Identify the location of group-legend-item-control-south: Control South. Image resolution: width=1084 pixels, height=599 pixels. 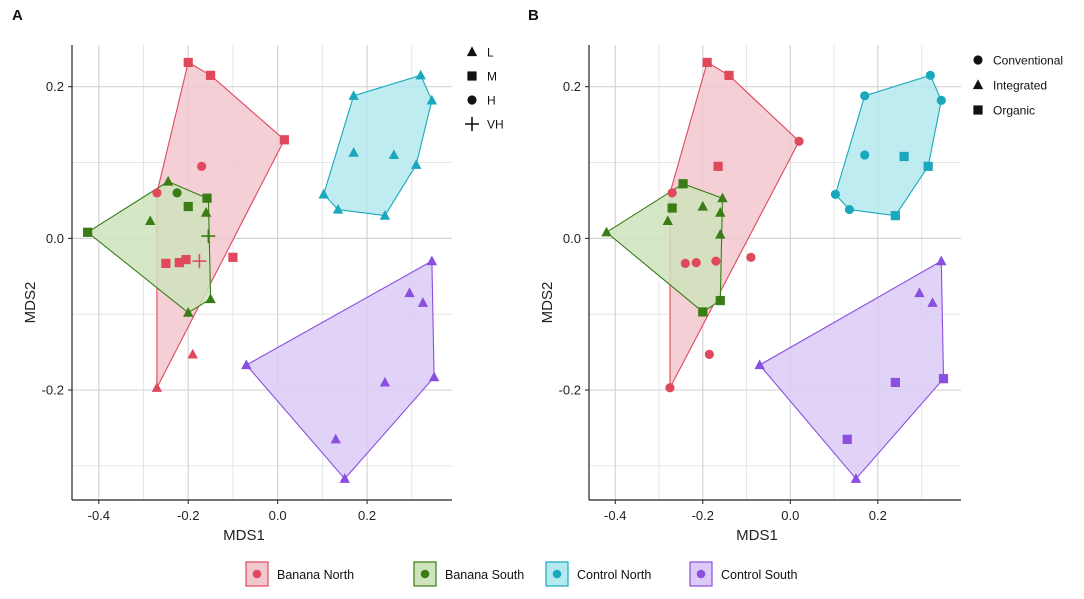
(743, 574).